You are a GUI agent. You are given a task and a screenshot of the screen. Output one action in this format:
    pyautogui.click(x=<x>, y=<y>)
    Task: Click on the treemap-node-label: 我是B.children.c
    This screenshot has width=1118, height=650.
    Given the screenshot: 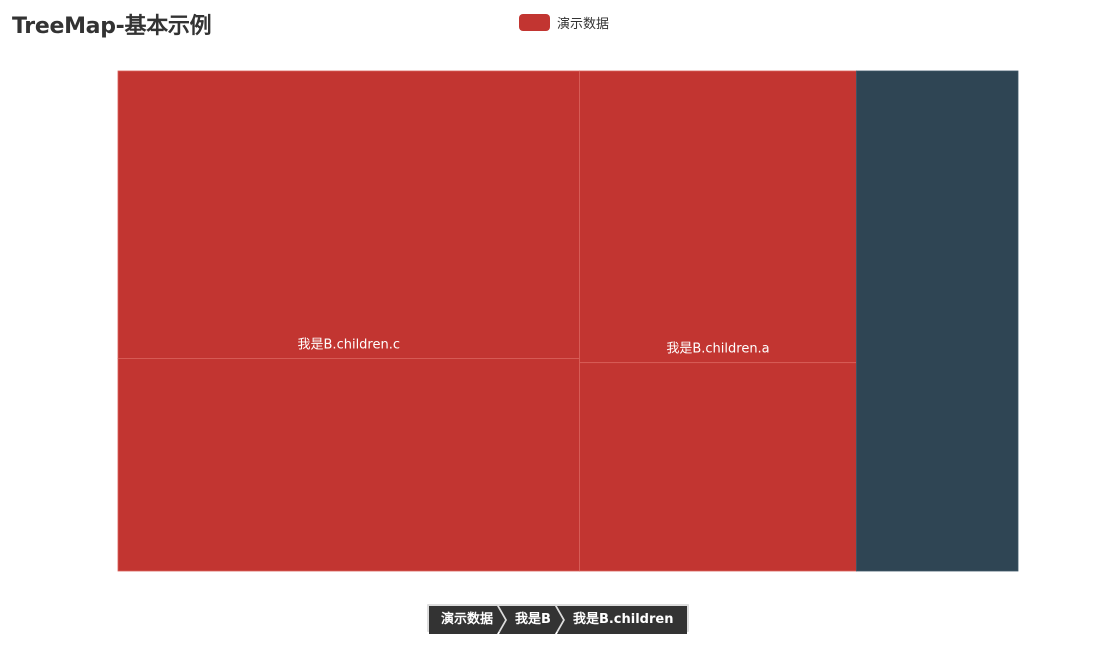 What is the action you would take?
    pyautogui.click(x=349, y=345)
    